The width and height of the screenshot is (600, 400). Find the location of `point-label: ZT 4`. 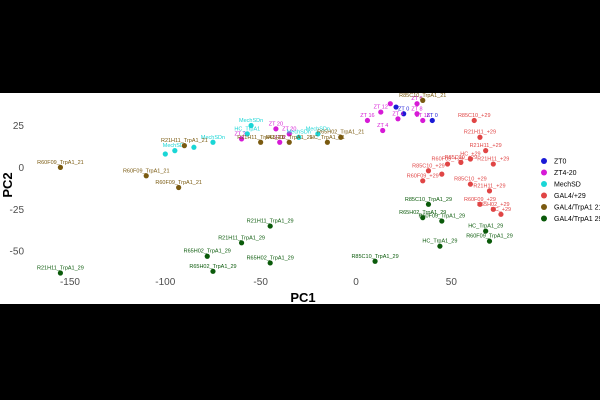

point-label: ZT 4 is located at coordinates (397, 114).